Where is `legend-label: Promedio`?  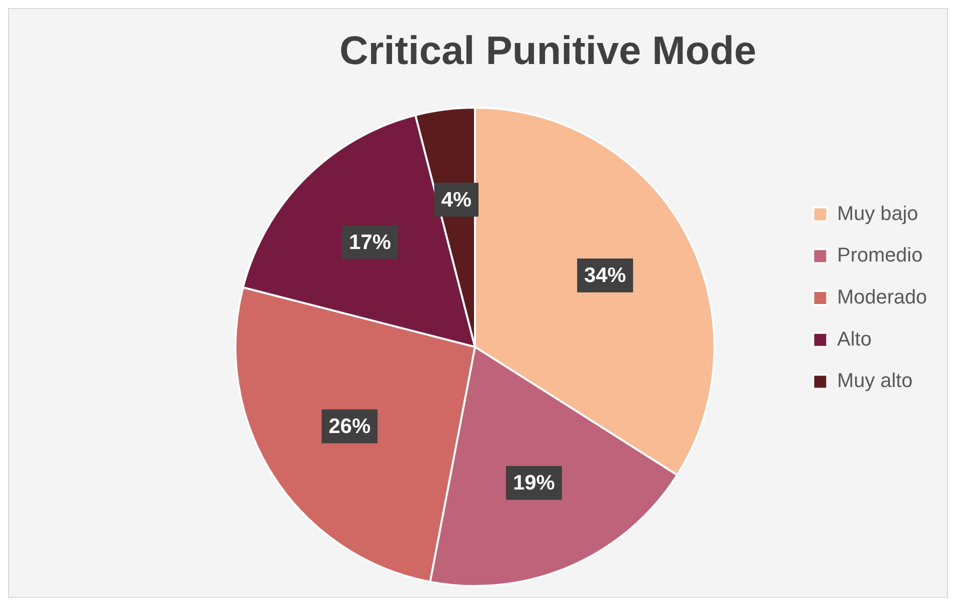 legend-label: Promedio is located at coordinates (880, 255).